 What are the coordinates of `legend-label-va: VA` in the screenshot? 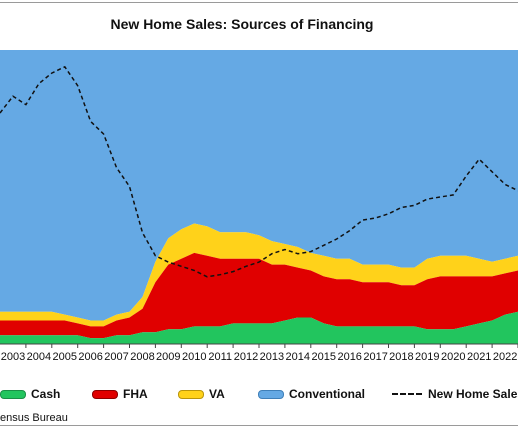 It's located at (217, 394).